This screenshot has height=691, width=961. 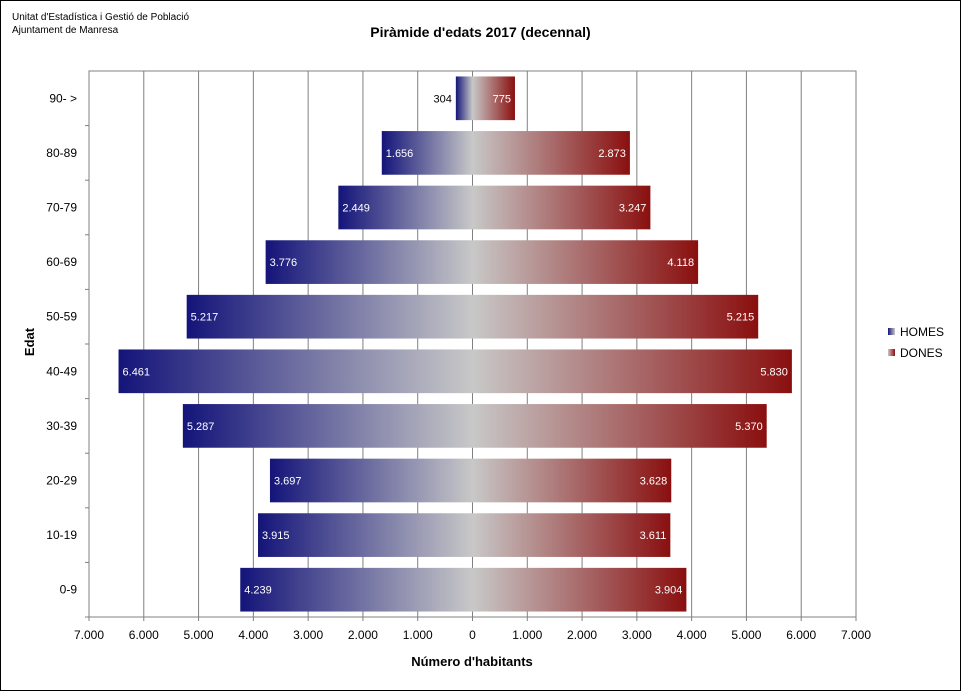 What do you see at coordinates (61, 317) in the screenshot?
I see `y-tick-label: 50-59` at bounding box center [61, 317].